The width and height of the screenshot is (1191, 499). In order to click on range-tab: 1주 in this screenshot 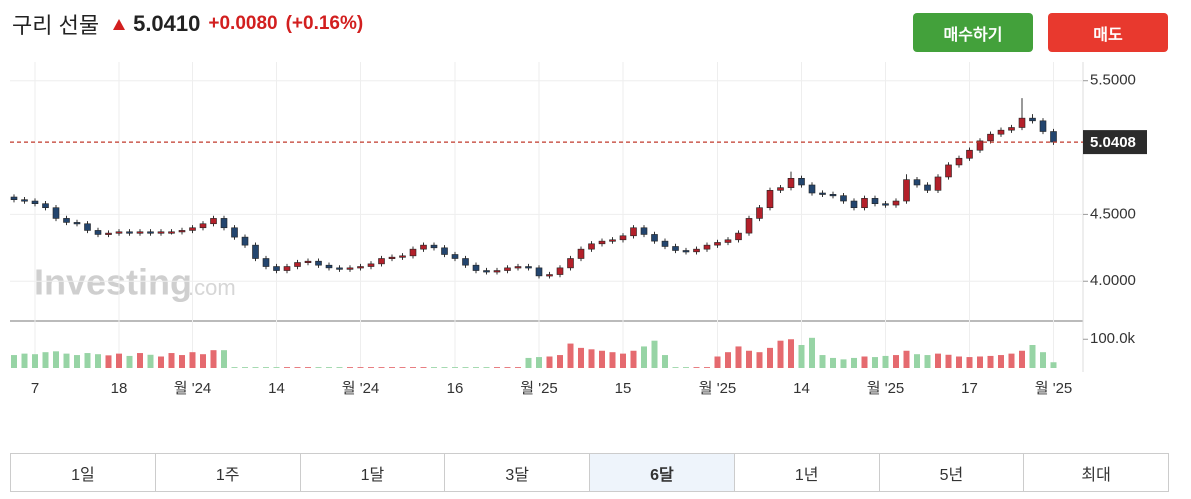, I will do `click(228, 472)`.